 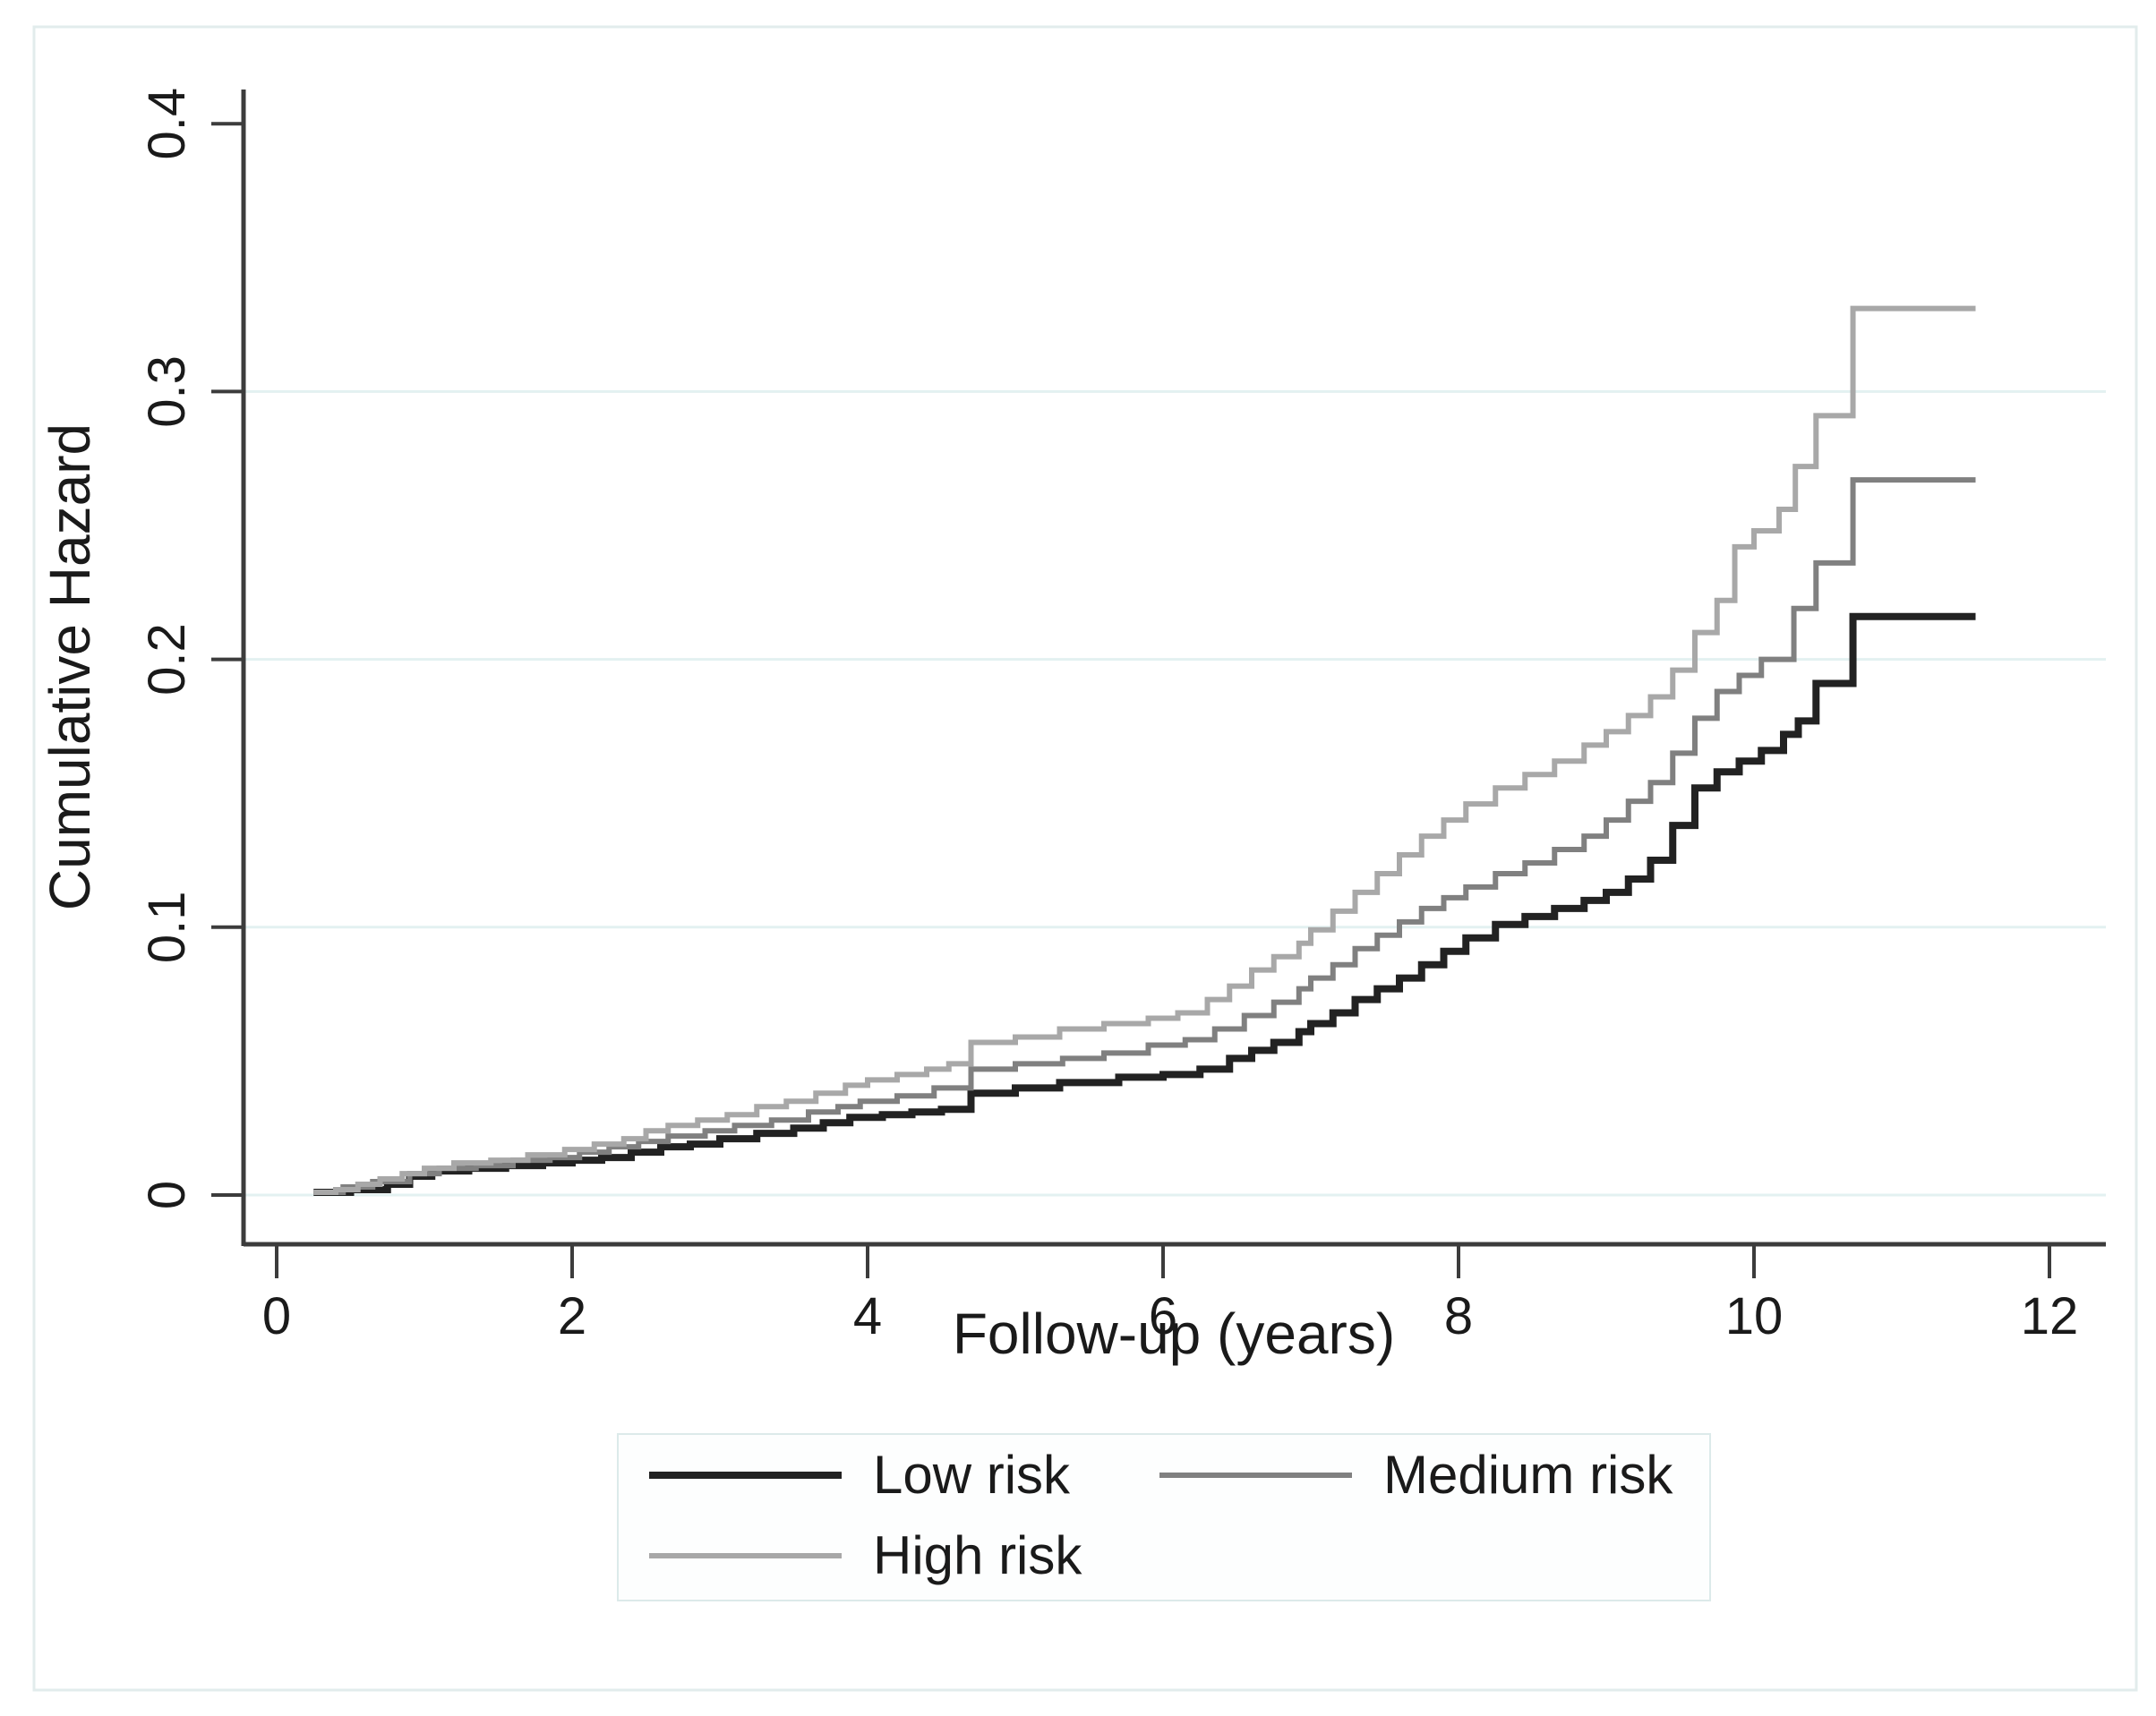 What do you see at coordinates (1458, 1316) in the screenshot?
I see `x-tick-label-8: 8` at bounding box center [1458, 1316].